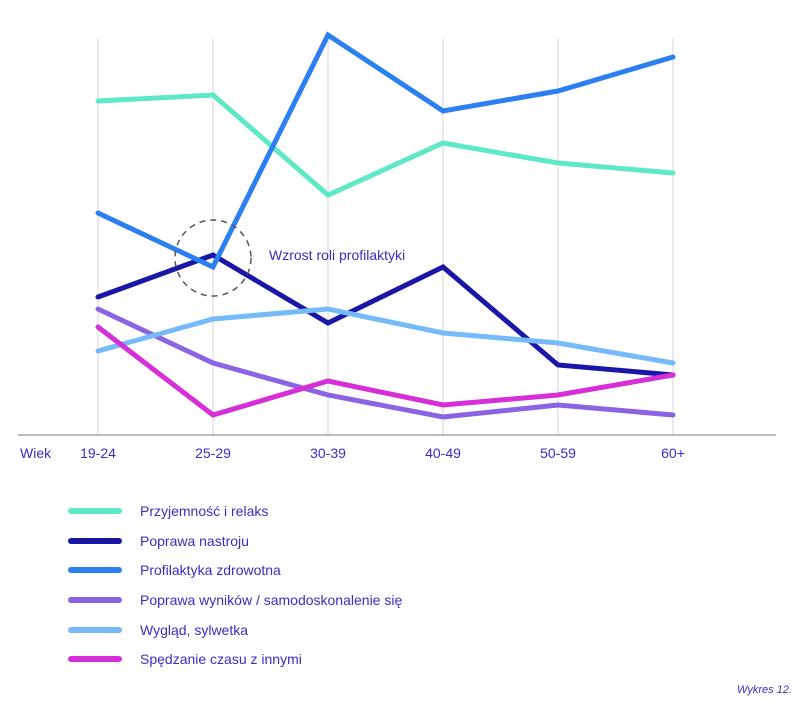 The width and height of the screenshot is (810, 724). I want to click on legend-item: Wygląd, sylwetka, so click(235, 630).